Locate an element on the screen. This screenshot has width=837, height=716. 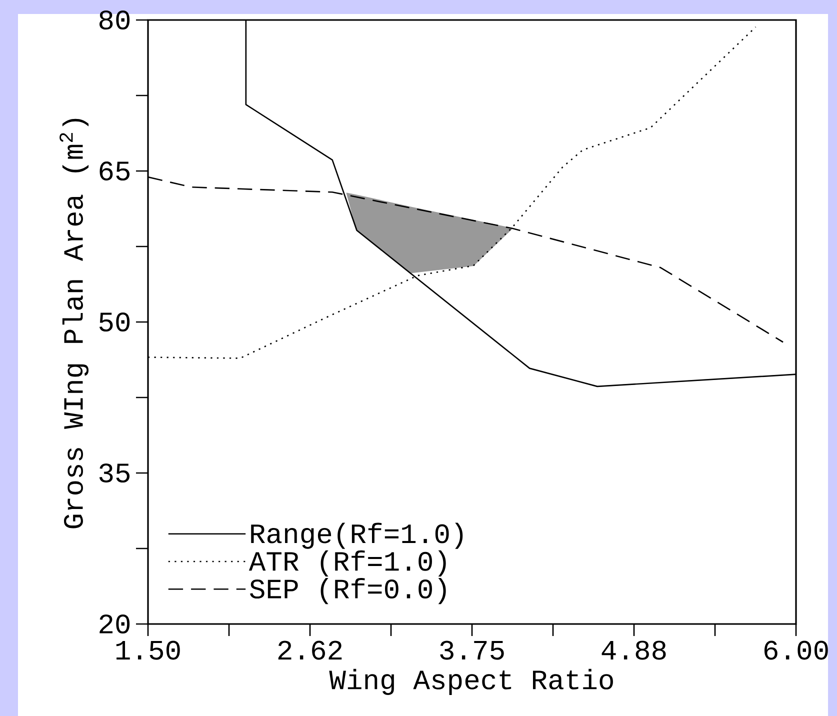
x-tick-label: 6.00 is located at coordinates (796, 650).